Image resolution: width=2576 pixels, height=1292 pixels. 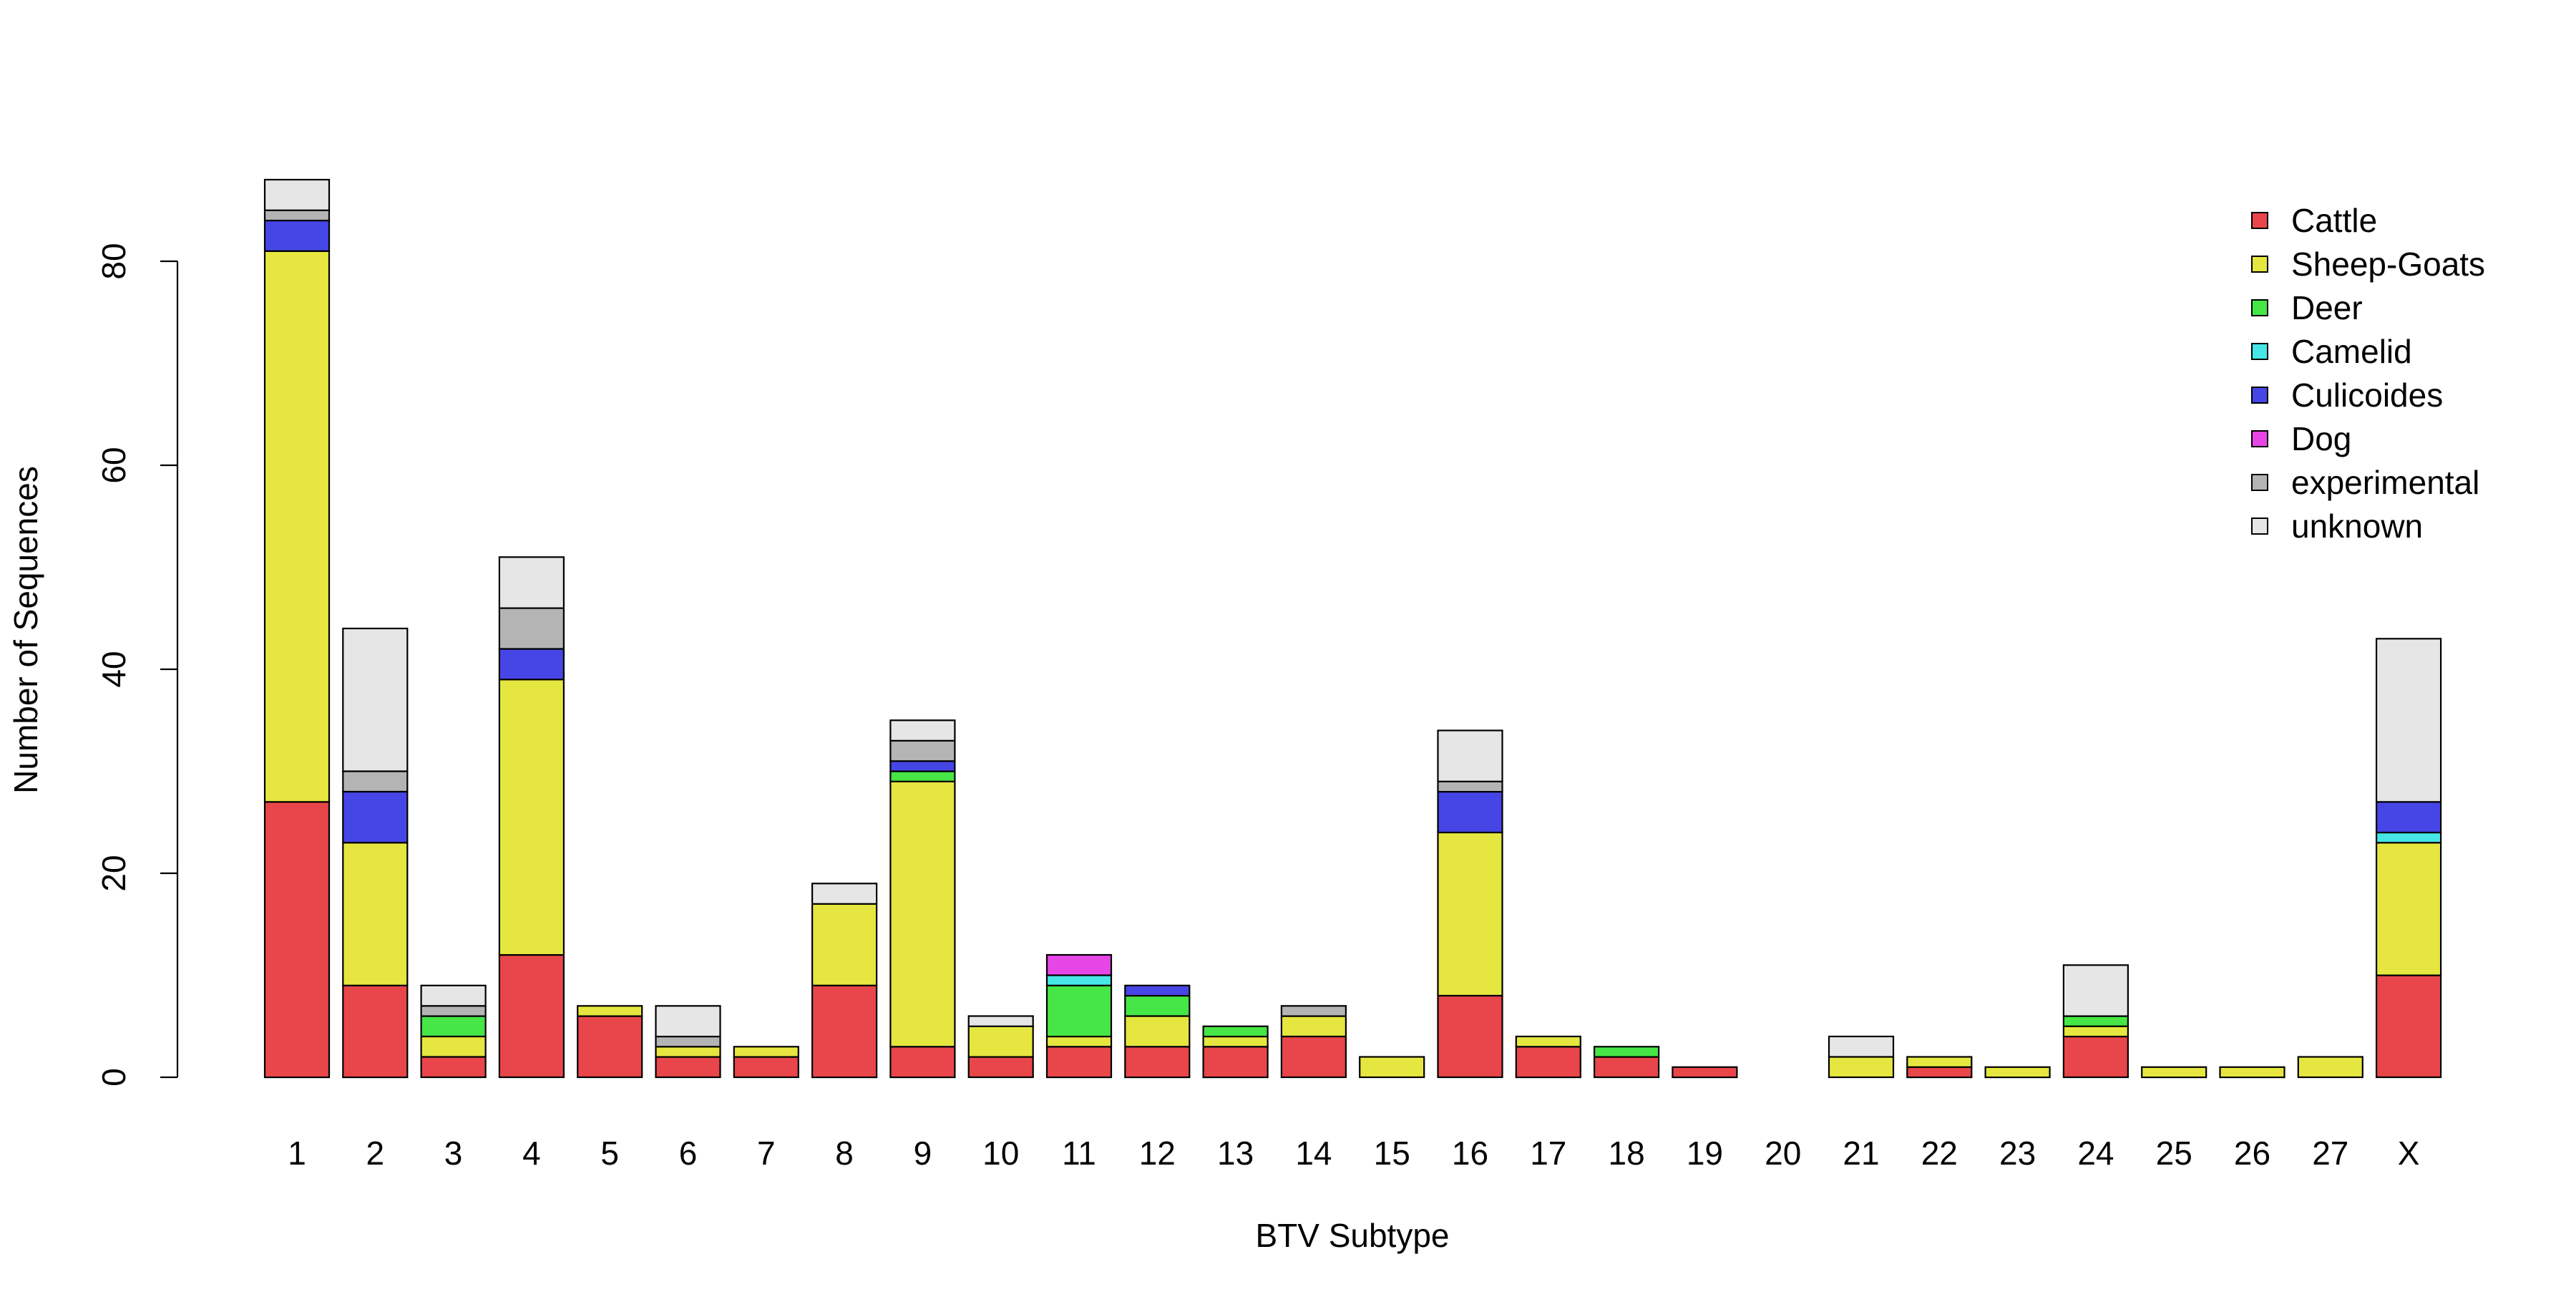 I want to click on bar-segment-6-cattle, so click(x=688, y=1067).